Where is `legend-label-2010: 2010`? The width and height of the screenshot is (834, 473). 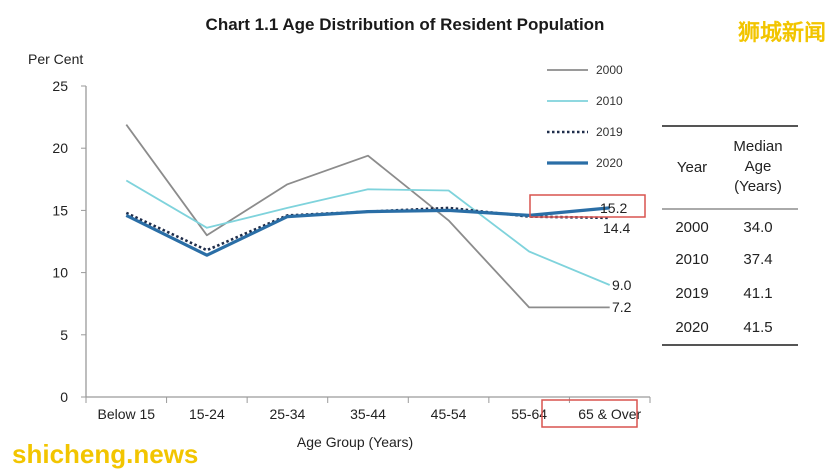 legend-label-2010: 2010 is located at coordinates (609, 101).